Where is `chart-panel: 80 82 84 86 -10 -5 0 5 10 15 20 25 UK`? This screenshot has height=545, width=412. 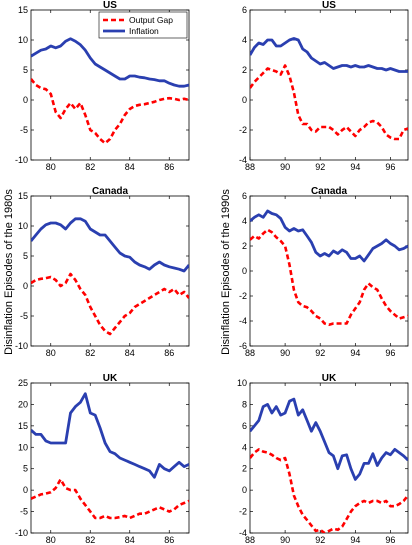
chart-panel: 80 82 84 86 -10 -5 0 5 10 15 20 25 UK is located at coordinates (102, 459).